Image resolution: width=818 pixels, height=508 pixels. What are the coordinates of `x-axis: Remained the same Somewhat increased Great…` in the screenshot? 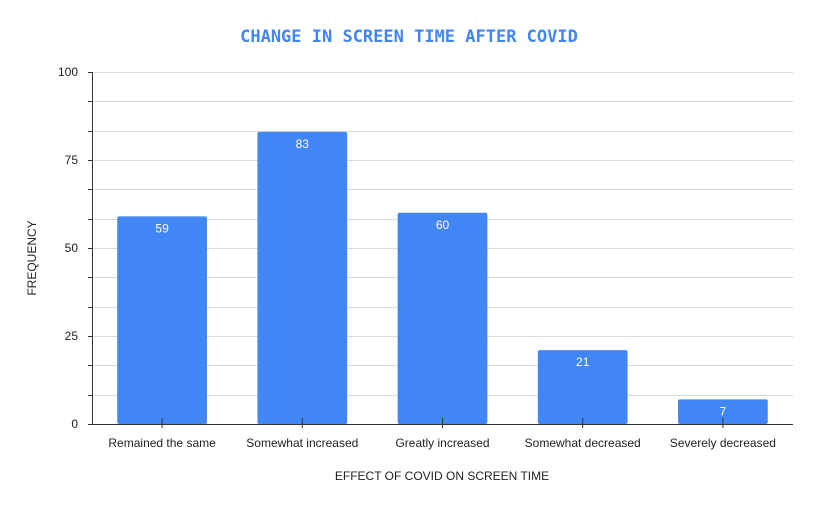 It's located at (442, 434).